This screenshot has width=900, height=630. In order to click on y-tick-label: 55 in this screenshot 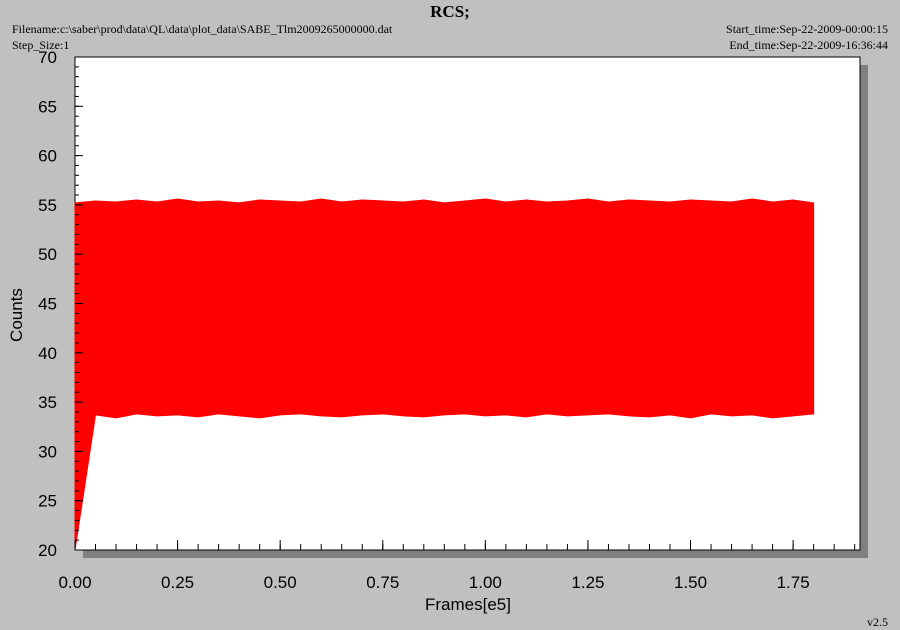, I will do `click(47, 205)`.